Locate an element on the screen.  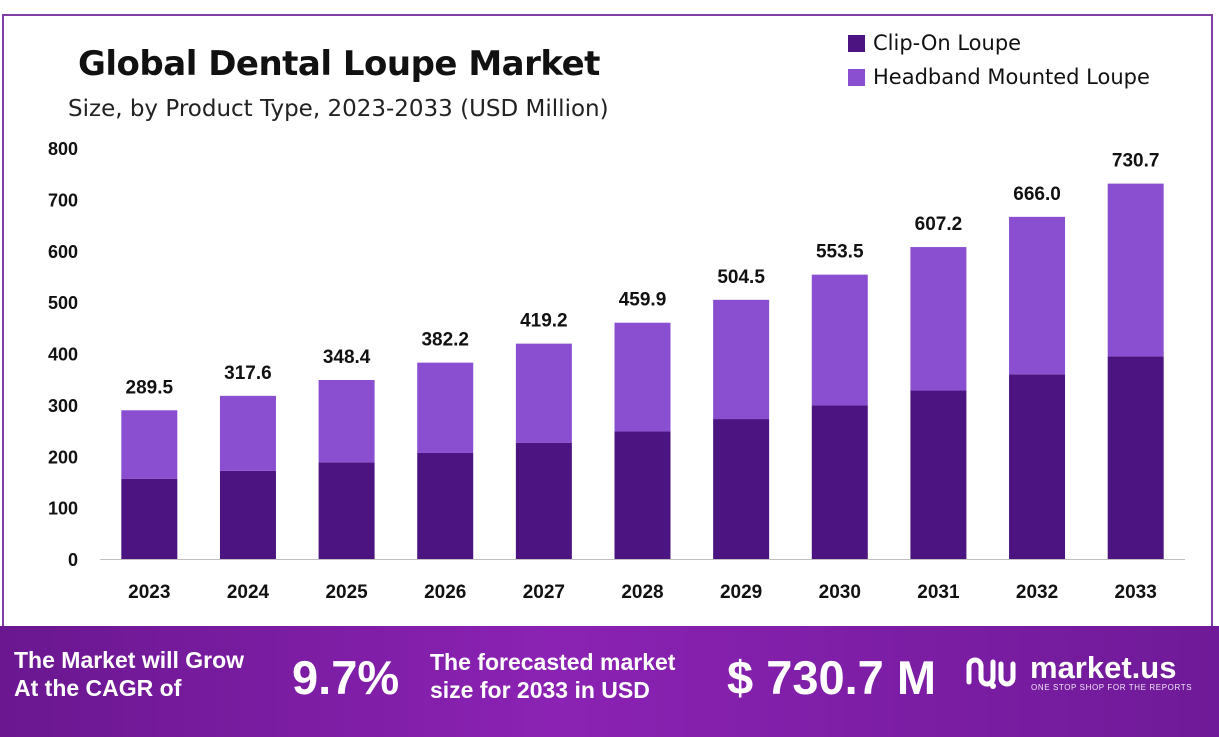
bar-headband-2025 is located at coordinates (346, 421).